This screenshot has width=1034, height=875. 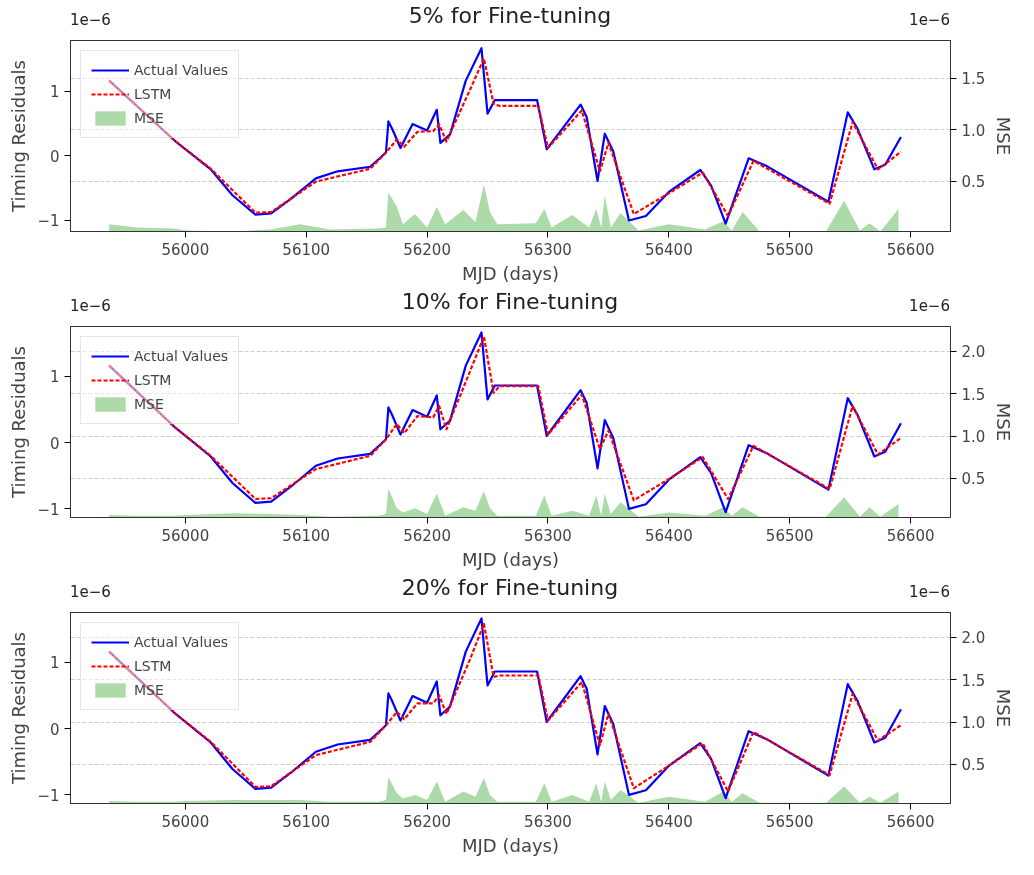 I want to click on chart-title: 5% for Fine-tuning, so click(x=510, y=16).